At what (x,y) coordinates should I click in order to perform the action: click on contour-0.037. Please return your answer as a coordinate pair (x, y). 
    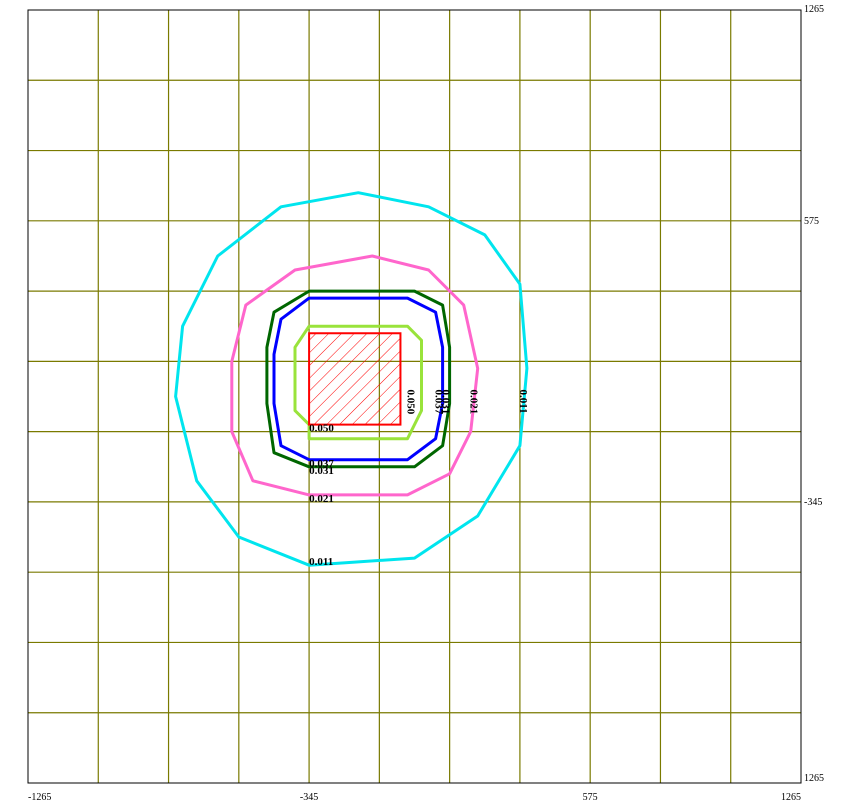
    Looking at the image, I should click on (358, 379).